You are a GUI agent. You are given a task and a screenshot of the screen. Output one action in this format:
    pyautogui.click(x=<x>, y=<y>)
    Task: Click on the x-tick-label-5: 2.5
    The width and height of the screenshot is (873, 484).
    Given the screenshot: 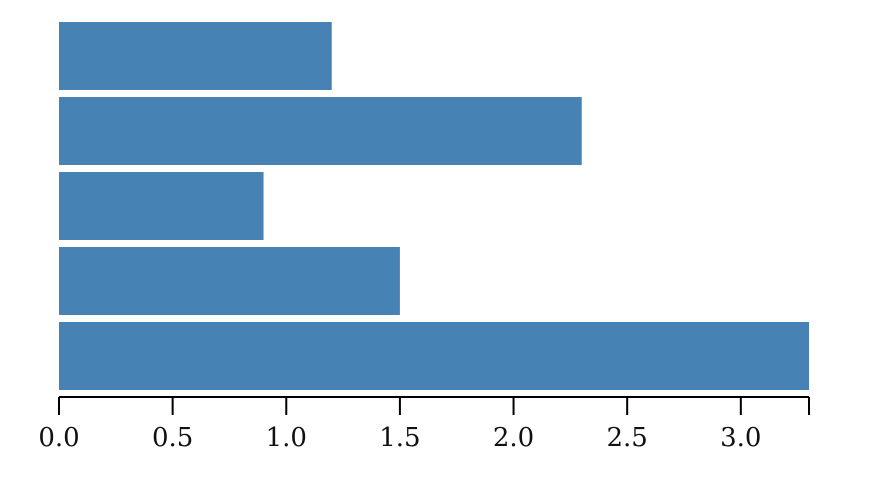 What is the action you would take?
    pyautogui.click(x=627, y=438)
    